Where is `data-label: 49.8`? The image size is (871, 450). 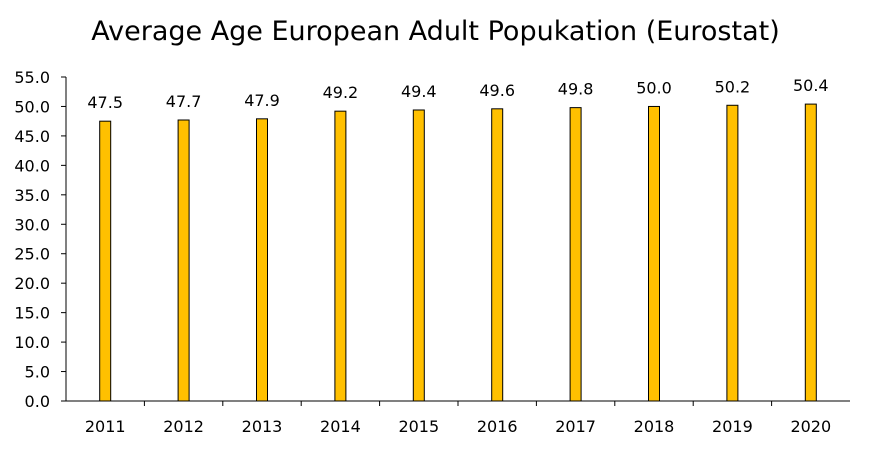
data-label: 49.8 is located at coordinates (576, 89).